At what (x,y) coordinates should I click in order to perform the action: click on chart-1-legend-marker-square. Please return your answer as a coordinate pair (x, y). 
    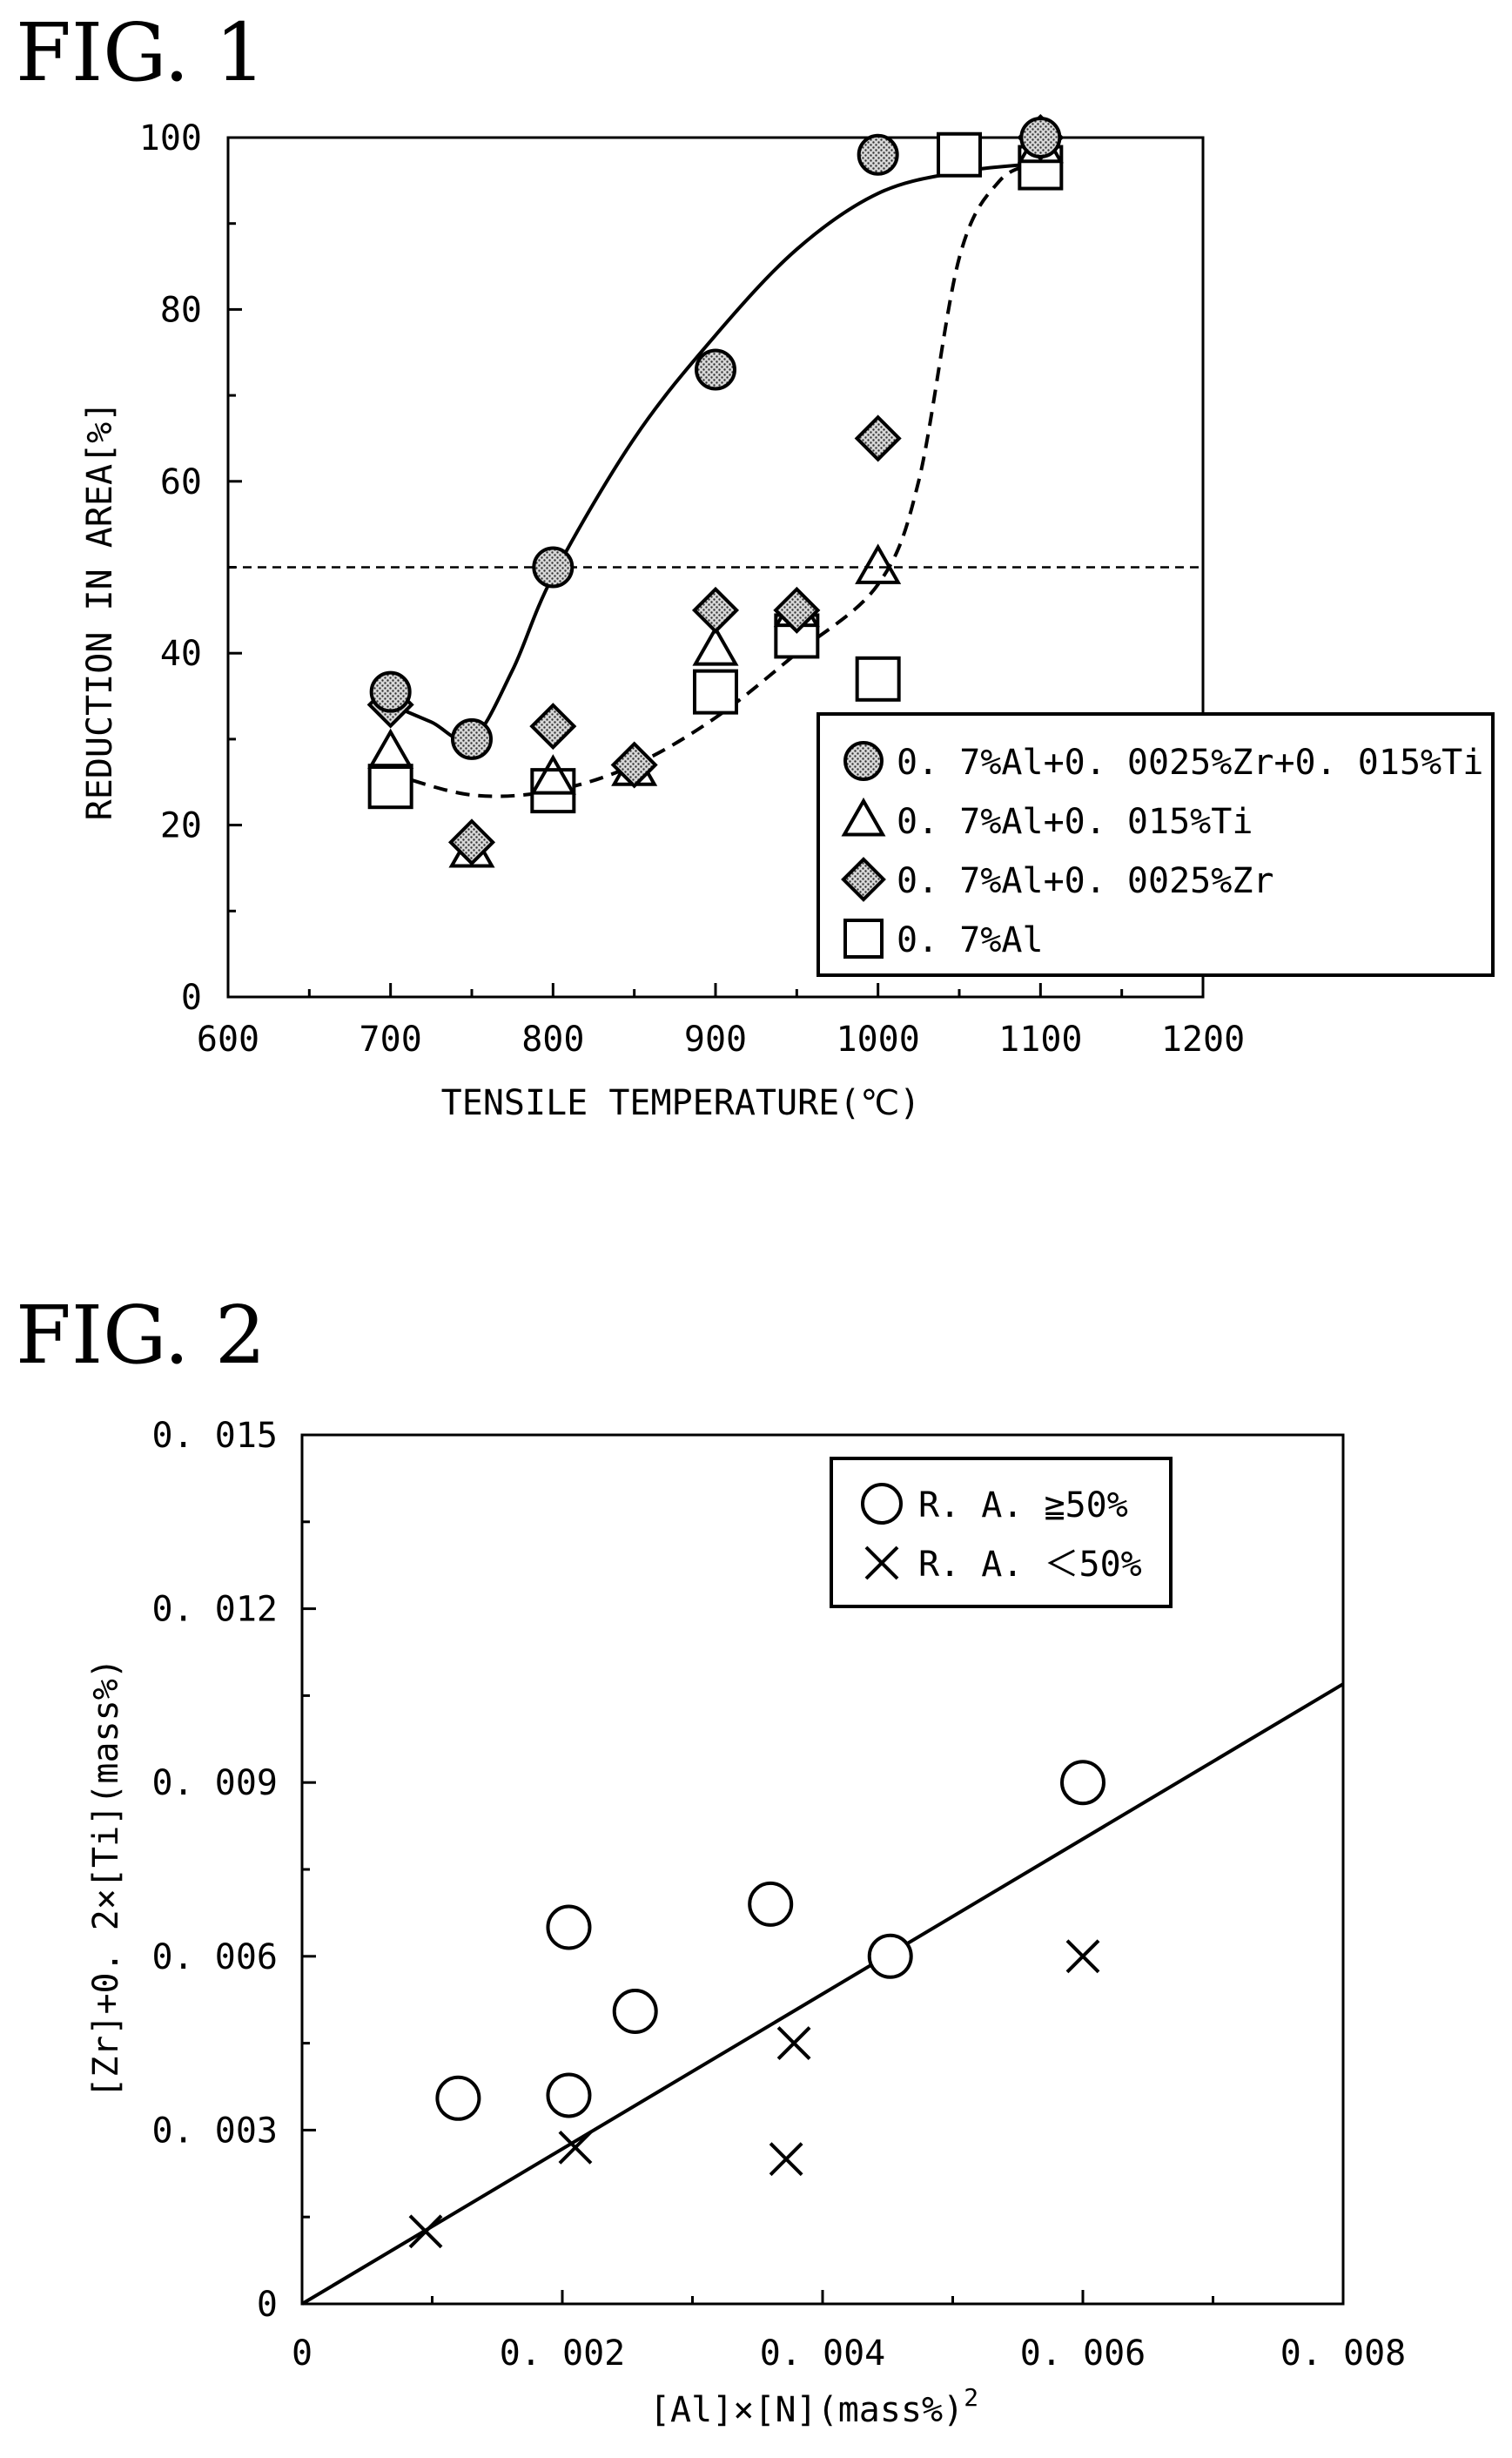
    Looking at the image, I should click on (863, 939).